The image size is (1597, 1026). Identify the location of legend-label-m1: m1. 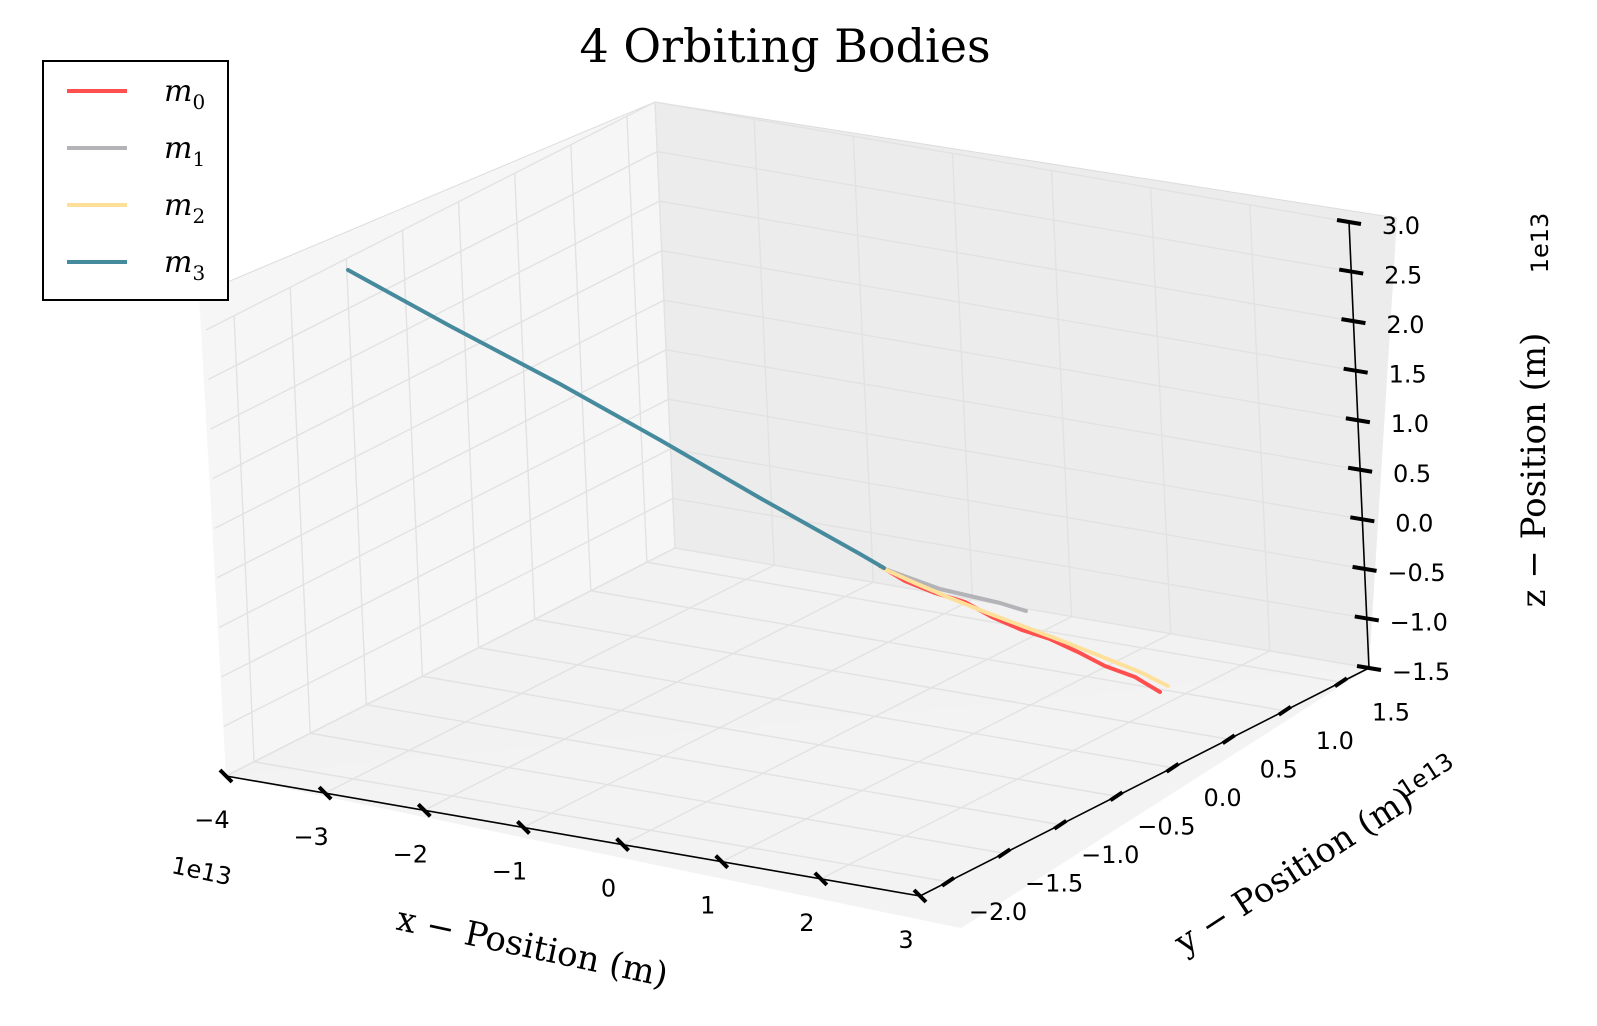
(184, 151).